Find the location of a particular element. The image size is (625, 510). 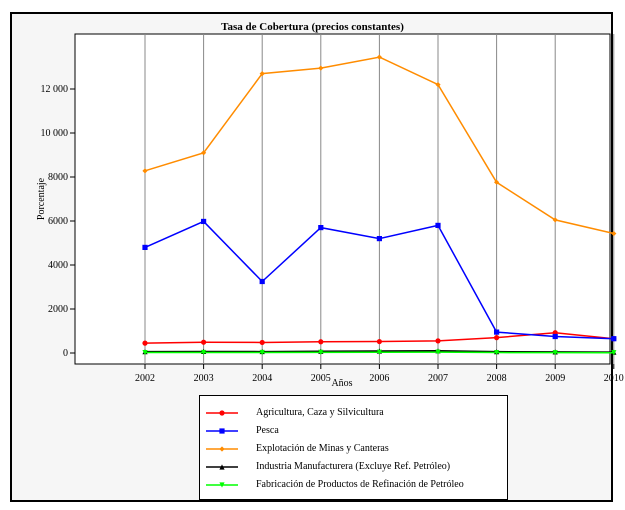

x-tick-label: 2003 is located at coordinates (204, 378).